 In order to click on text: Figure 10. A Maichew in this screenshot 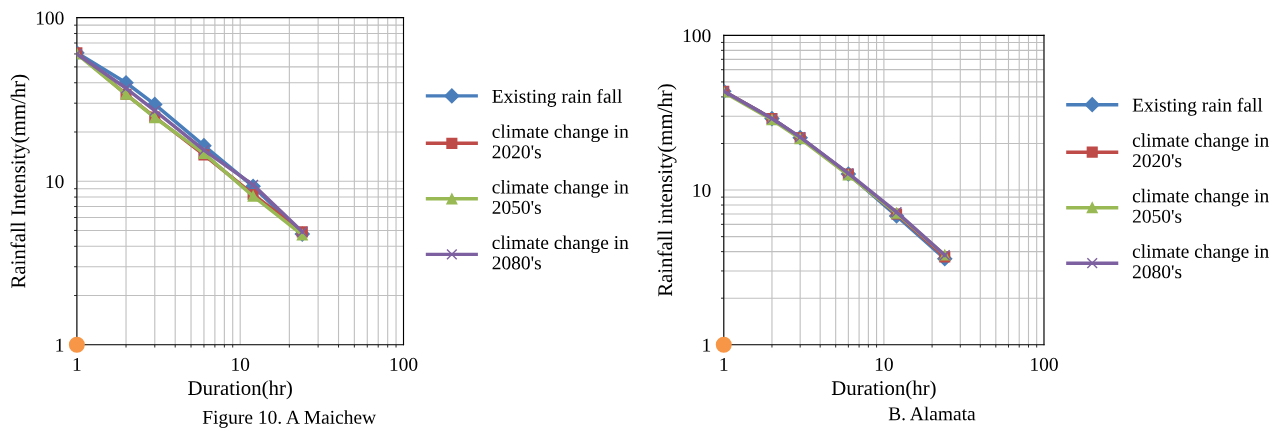, I will do `click(289, 419)`.